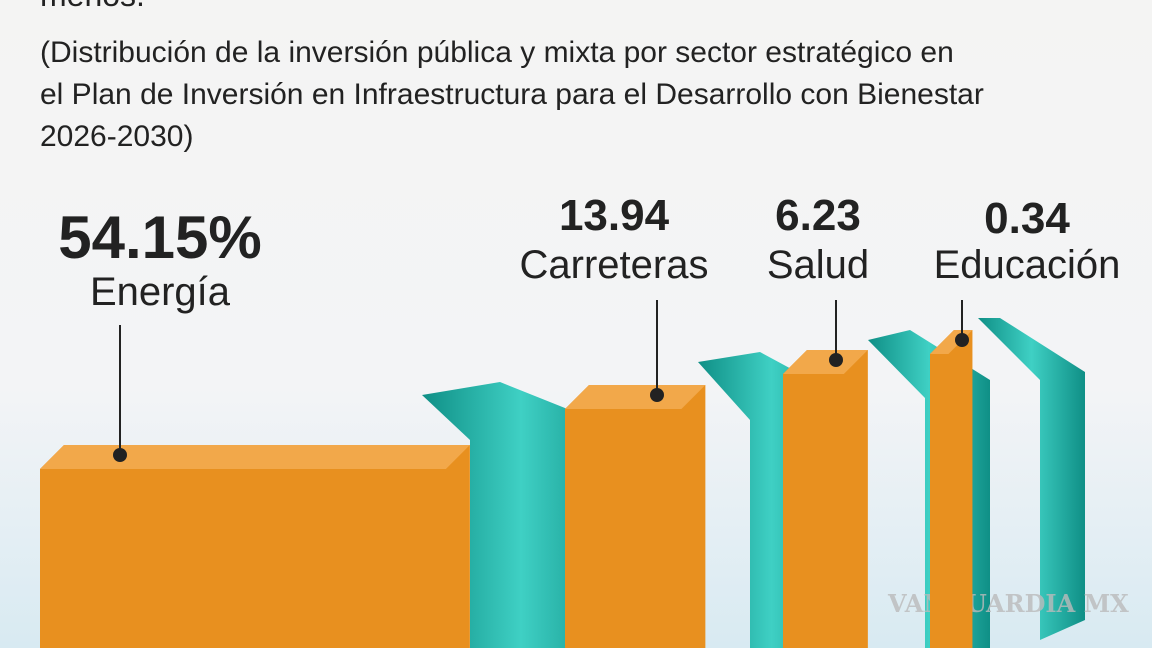  What do you see at coordinates (160, 292) in the screenshot?
I see `category-label: Energía` at bounding box center [160, 292].